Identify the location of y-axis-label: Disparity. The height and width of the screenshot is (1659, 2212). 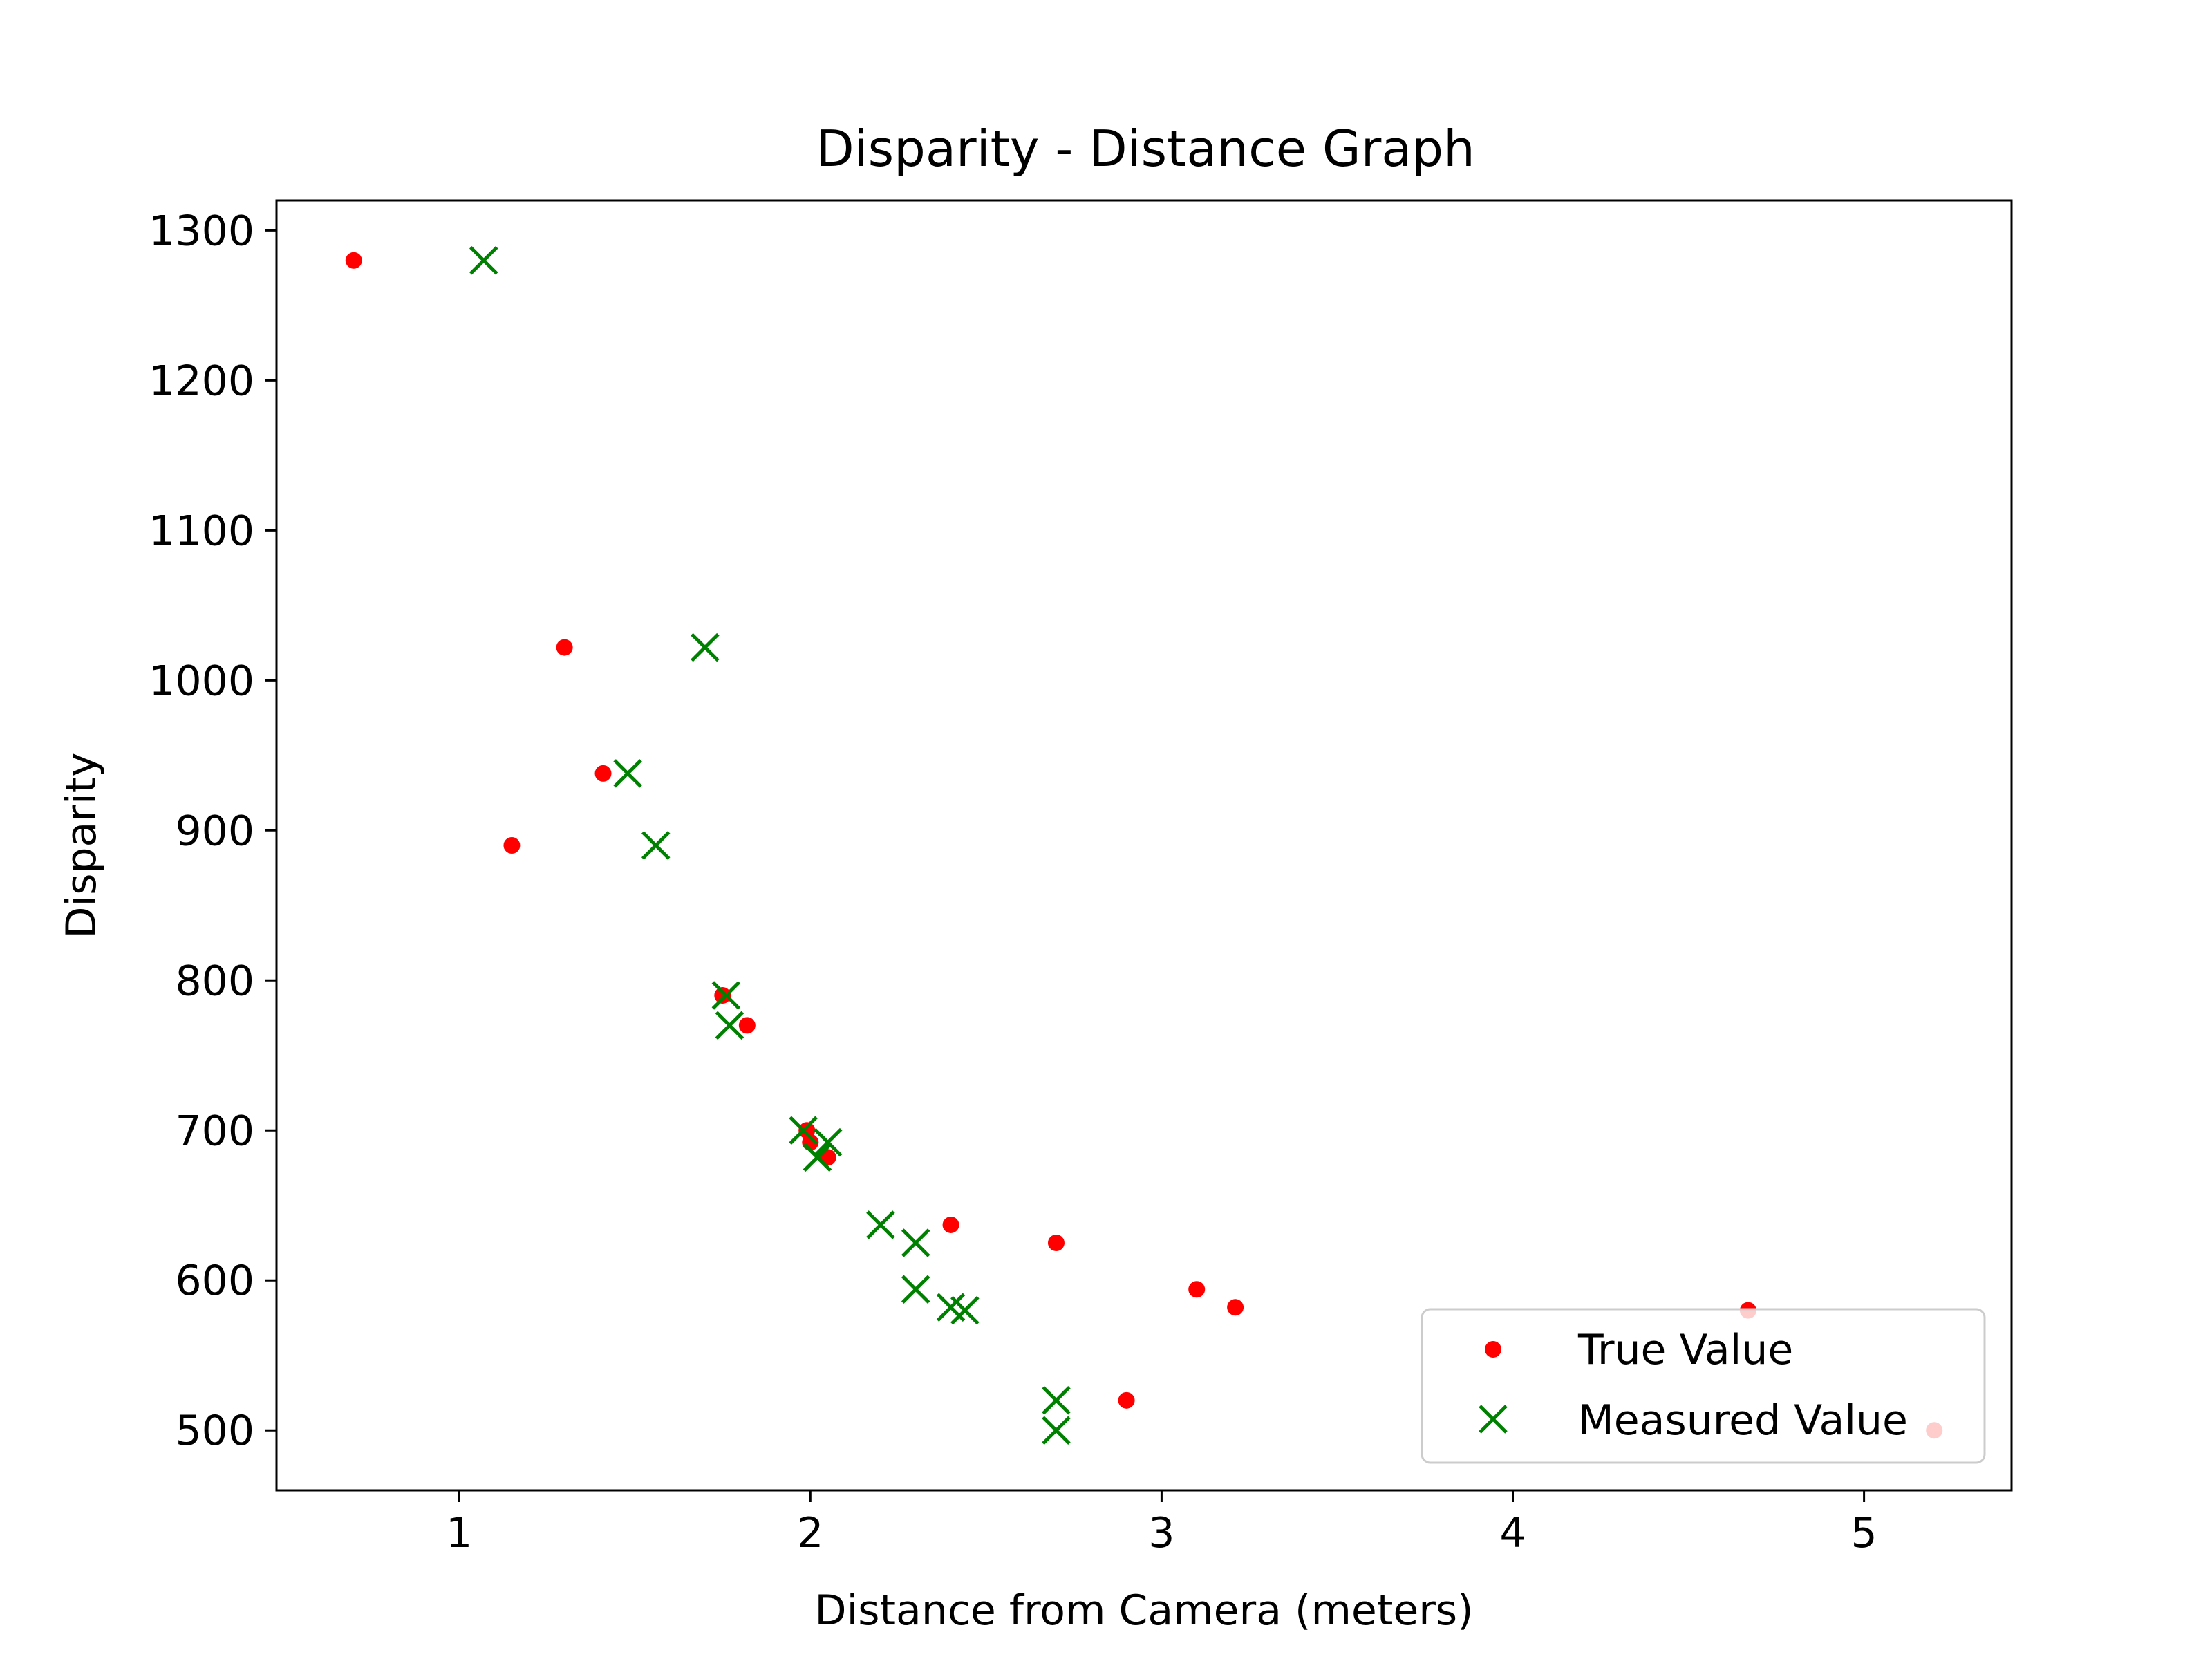
(82, 845).